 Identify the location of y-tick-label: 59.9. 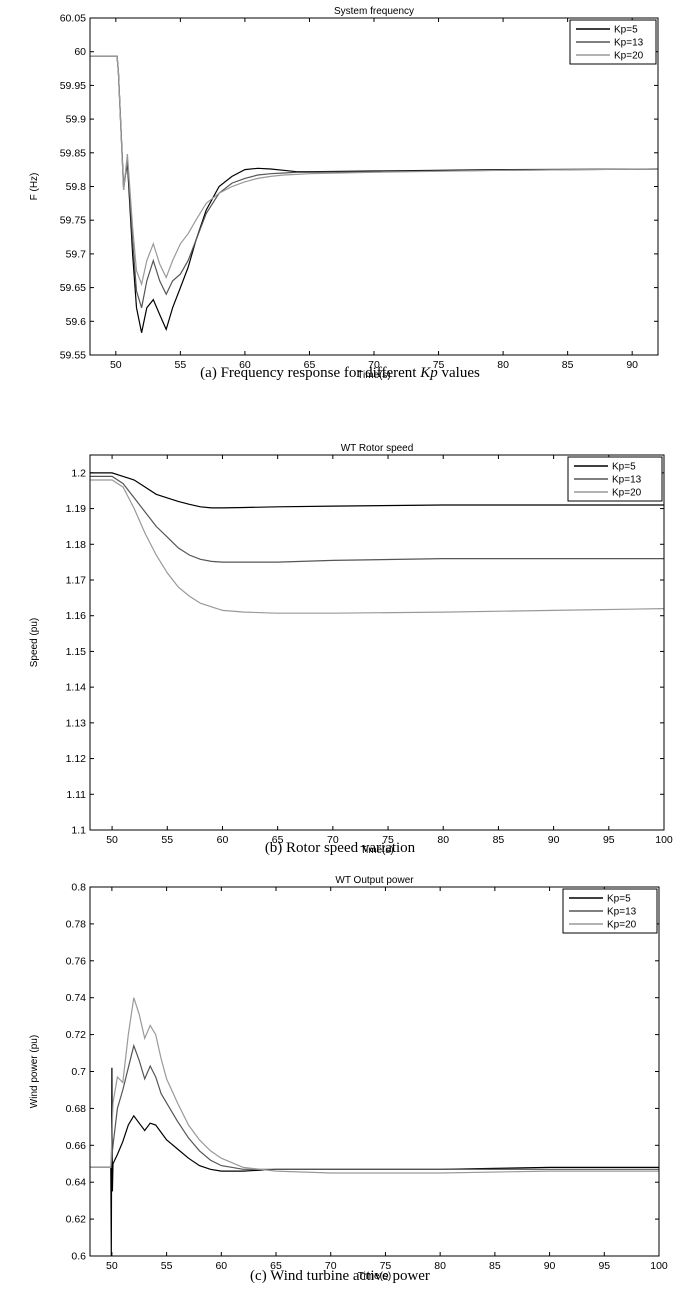
(76, 120).